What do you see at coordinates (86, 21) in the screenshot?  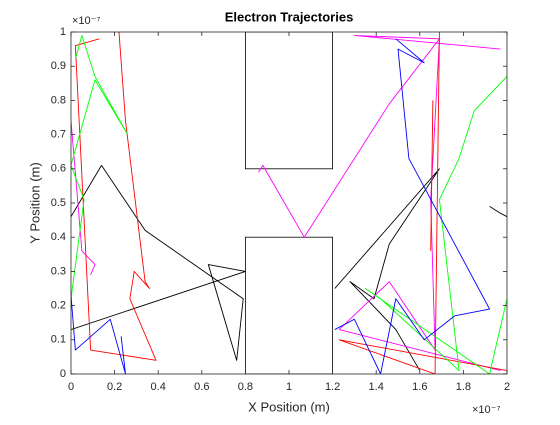 I see `y-exponent: ×10⁻⁷` at bounding box center [86, 21].